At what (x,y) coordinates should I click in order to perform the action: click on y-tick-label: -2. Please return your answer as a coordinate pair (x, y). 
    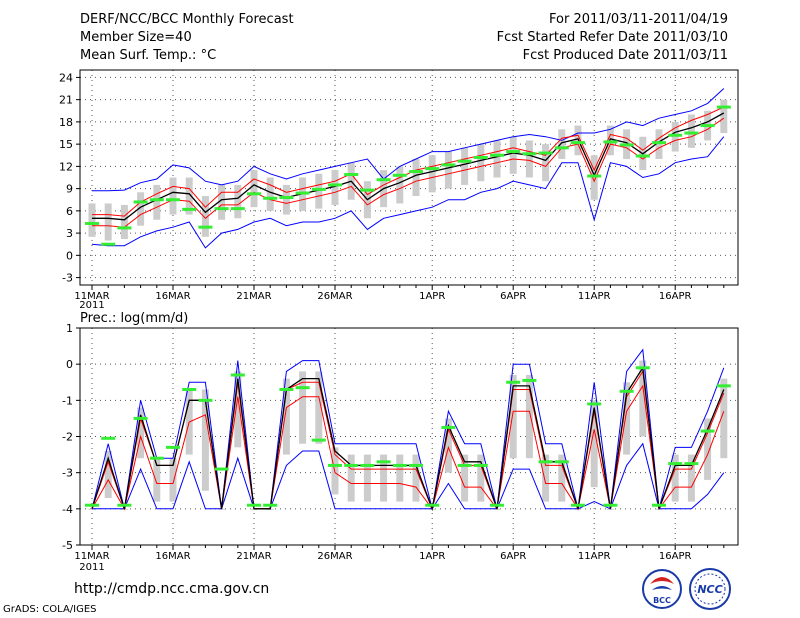
    Looking at the image, I should click on (67, 437).